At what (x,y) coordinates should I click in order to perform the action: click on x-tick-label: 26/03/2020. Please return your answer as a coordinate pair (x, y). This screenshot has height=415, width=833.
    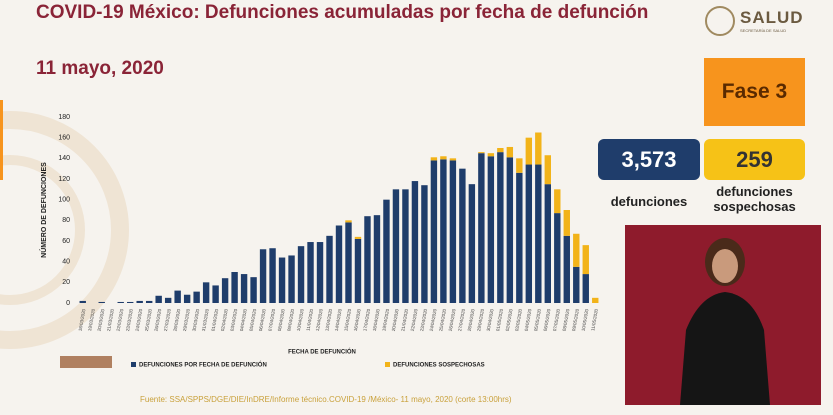
    Looking at the image, I should click on (157, 320).